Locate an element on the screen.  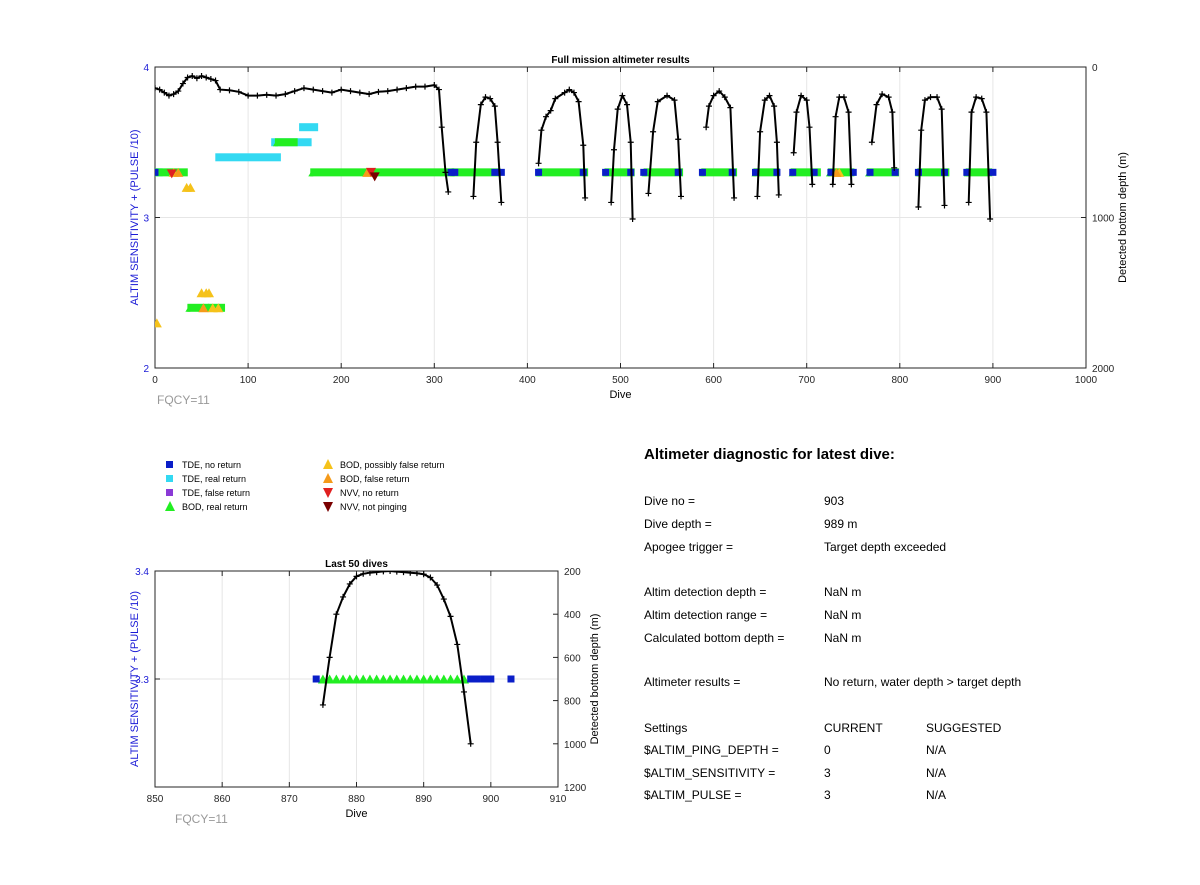
x-tick-label: 890 is located at coordinates (423, 799).